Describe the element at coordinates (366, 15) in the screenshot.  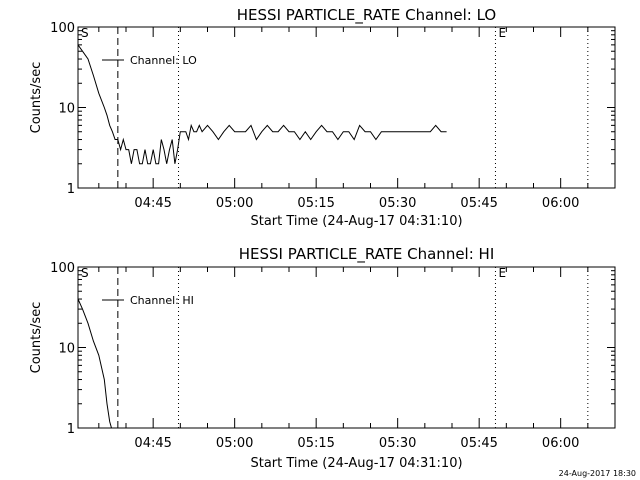
I see `chart-title: HESSI PARTICLE_RATE Channel: LO` at that location.